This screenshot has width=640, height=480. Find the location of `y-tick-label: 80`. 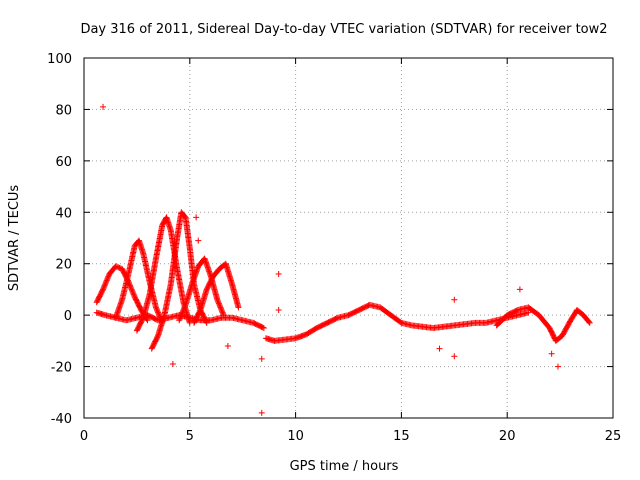

y-tick-label: 80 is located at coordinates (63, 110).